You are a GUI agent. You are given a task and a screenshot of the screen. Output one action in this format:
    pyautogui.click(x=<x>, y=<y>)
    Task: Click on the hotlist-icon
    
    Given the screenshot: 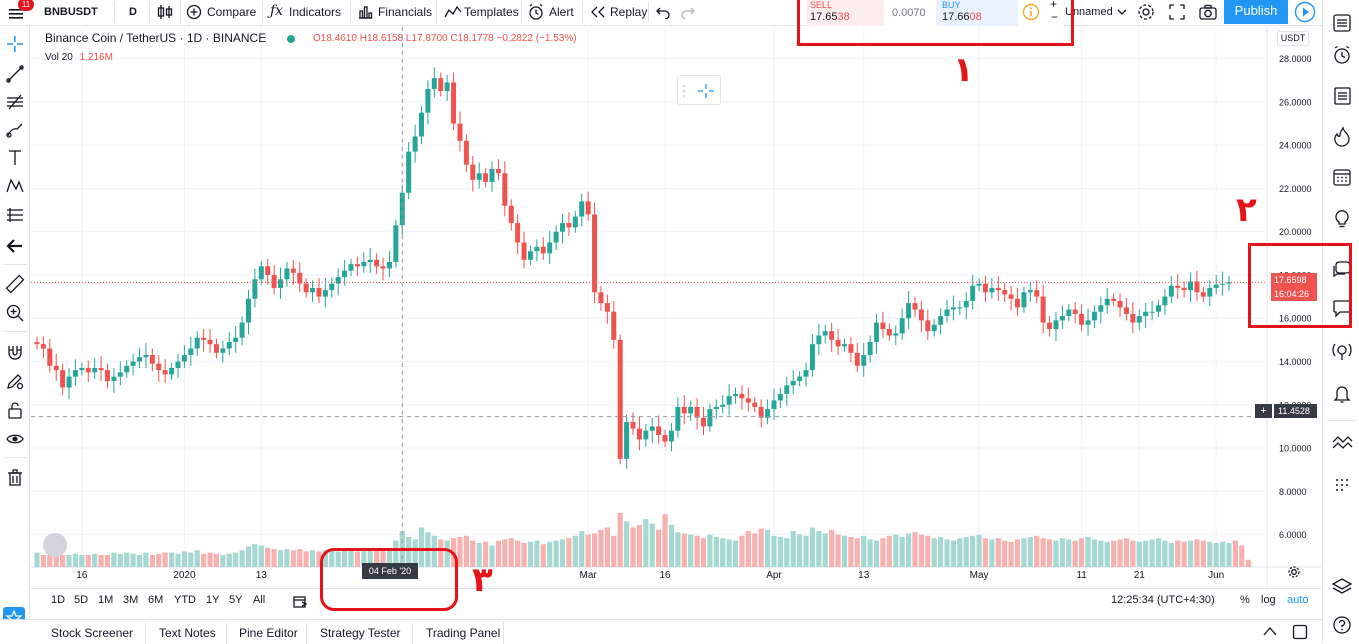 What is the action you would take?
    pyautogui.click(x=1342, y=137)
    